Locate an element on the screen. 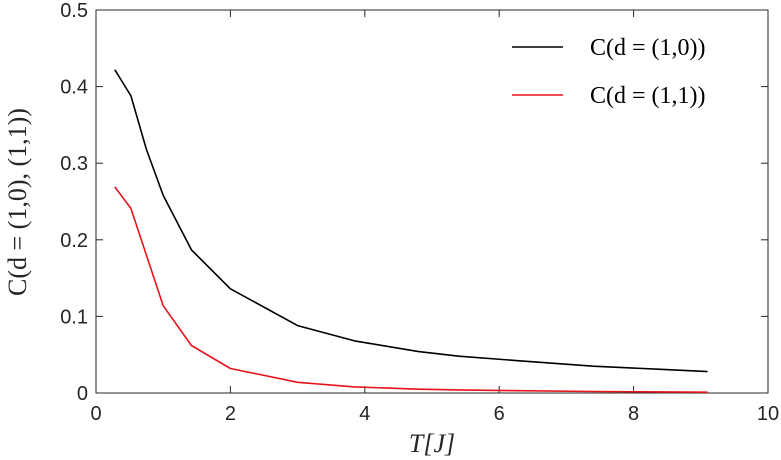 The image size is (781, 460). x-tick-label: 10 is located at coordinates (768, 414).